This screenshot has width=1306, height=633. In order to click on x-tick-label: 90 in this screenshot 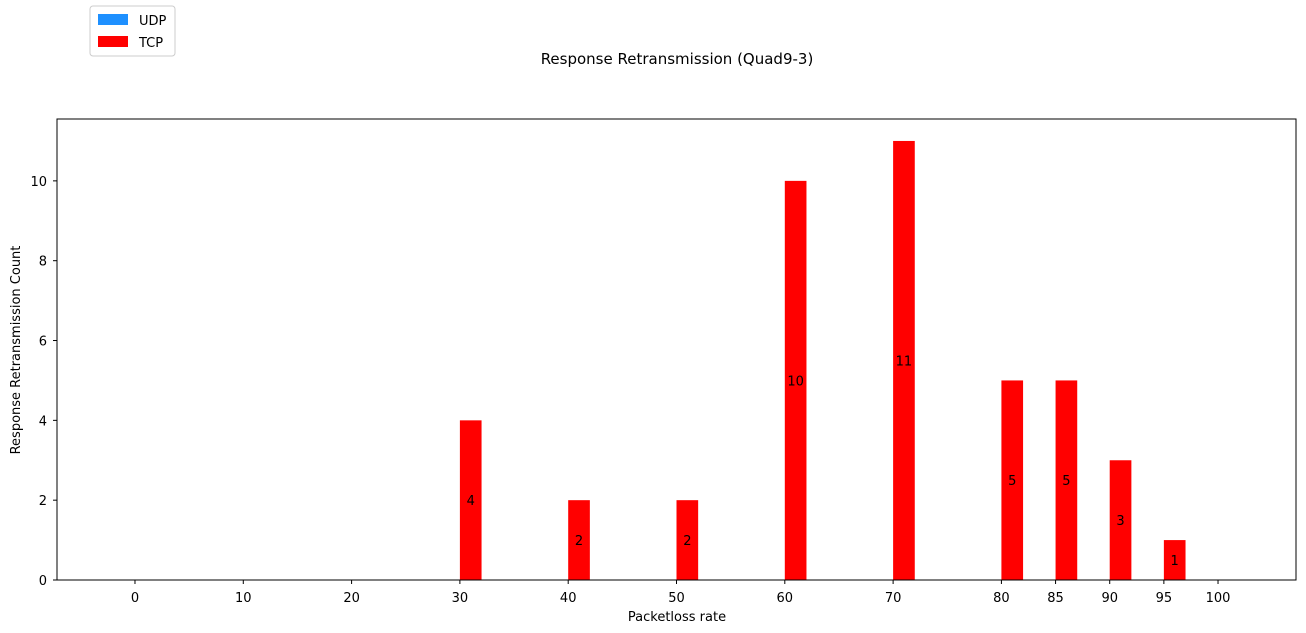, I will do `click(1109, 598)`.